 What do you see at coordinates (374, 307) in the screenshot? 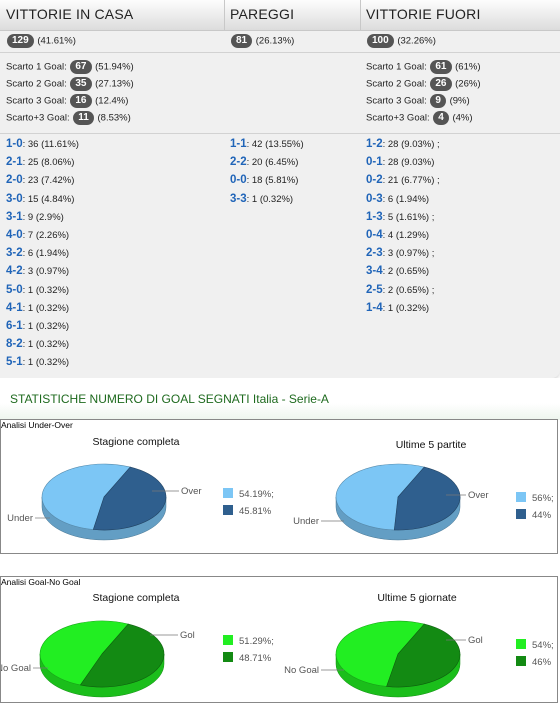
I see `score-label: 1-4` at bounding box center [374, 307].